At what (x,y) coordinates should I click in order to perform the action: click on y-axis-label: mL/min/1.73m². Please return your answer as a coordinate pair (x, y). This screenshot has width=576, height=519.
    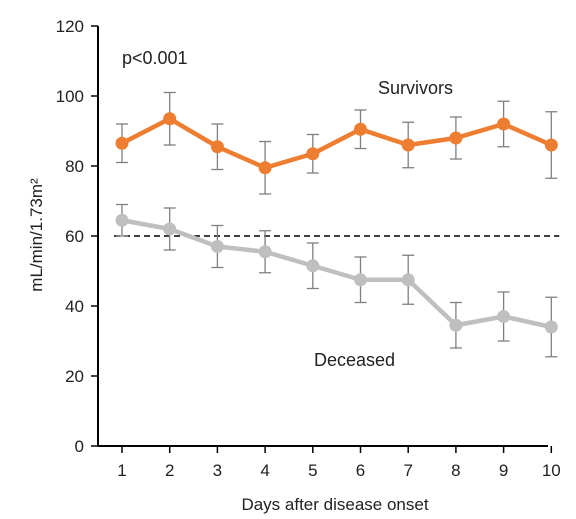
    Looking at the image, I should click on (36, 235).